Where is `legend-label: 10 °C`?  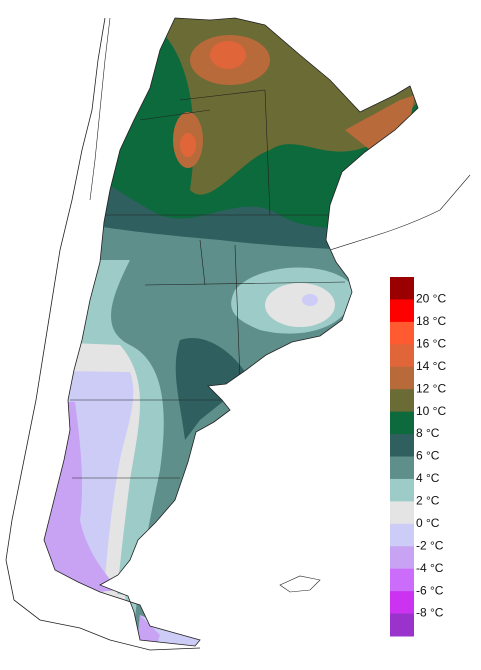
legend-label: 10 °C is located at coordinates (431, 411).